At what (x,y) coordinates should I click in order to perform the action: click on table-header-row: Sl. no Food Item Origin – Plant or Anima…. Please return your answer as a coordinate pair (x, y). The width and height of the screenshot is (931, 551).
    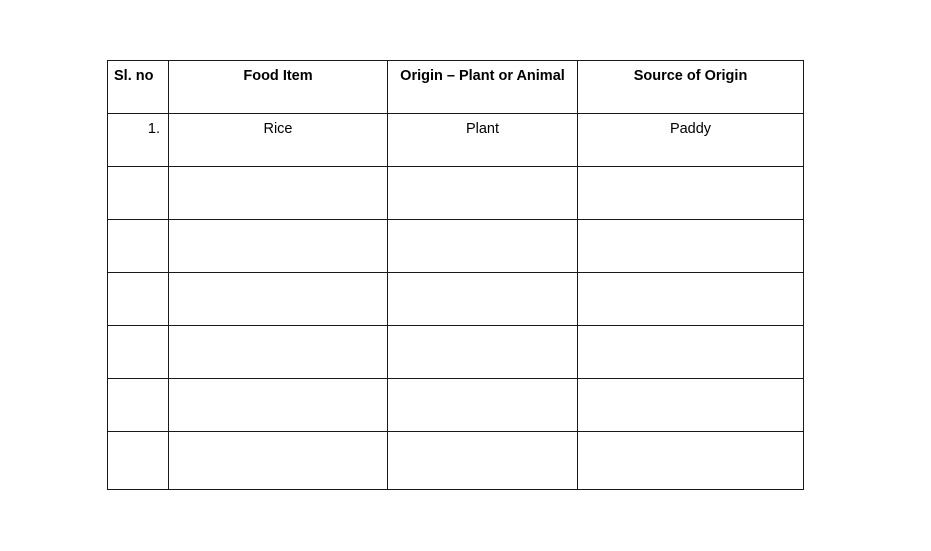
    Looking at the image, I should click on (455, 87).